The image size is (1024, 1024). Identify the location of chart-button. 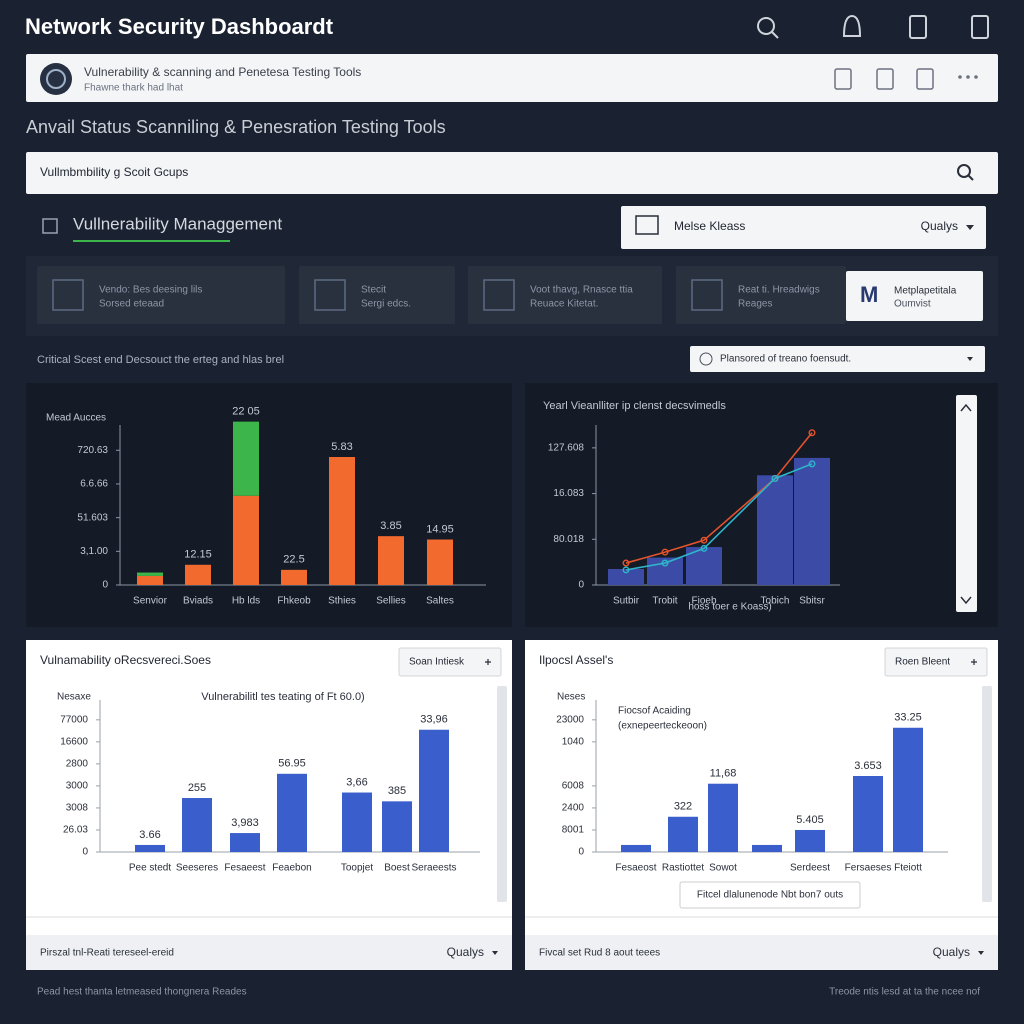
(770, 895).